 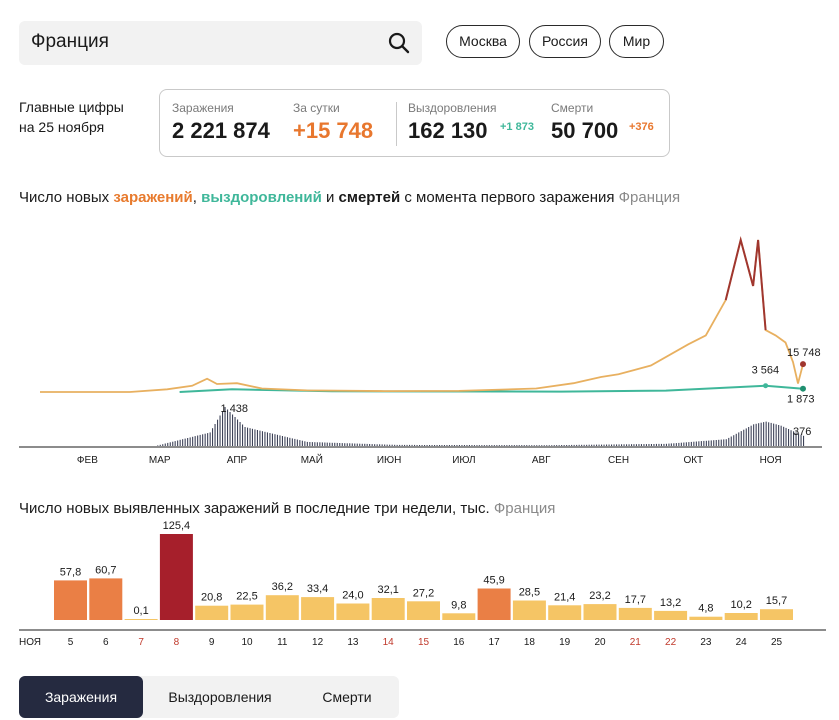 What do you see at coordinates (212, 642) in the screenshot?
I see `bar-category-label: 9` at bounding box center [212, 642].